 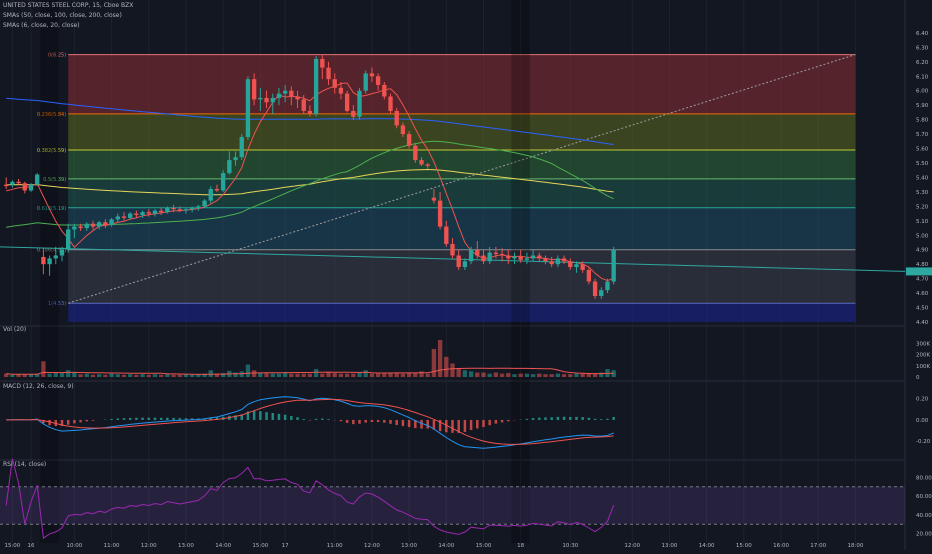 What do you see at coordinates (520, 546) in the screenshot?
I see `time-axis-tick: 18` at bounding box center [520, 546].